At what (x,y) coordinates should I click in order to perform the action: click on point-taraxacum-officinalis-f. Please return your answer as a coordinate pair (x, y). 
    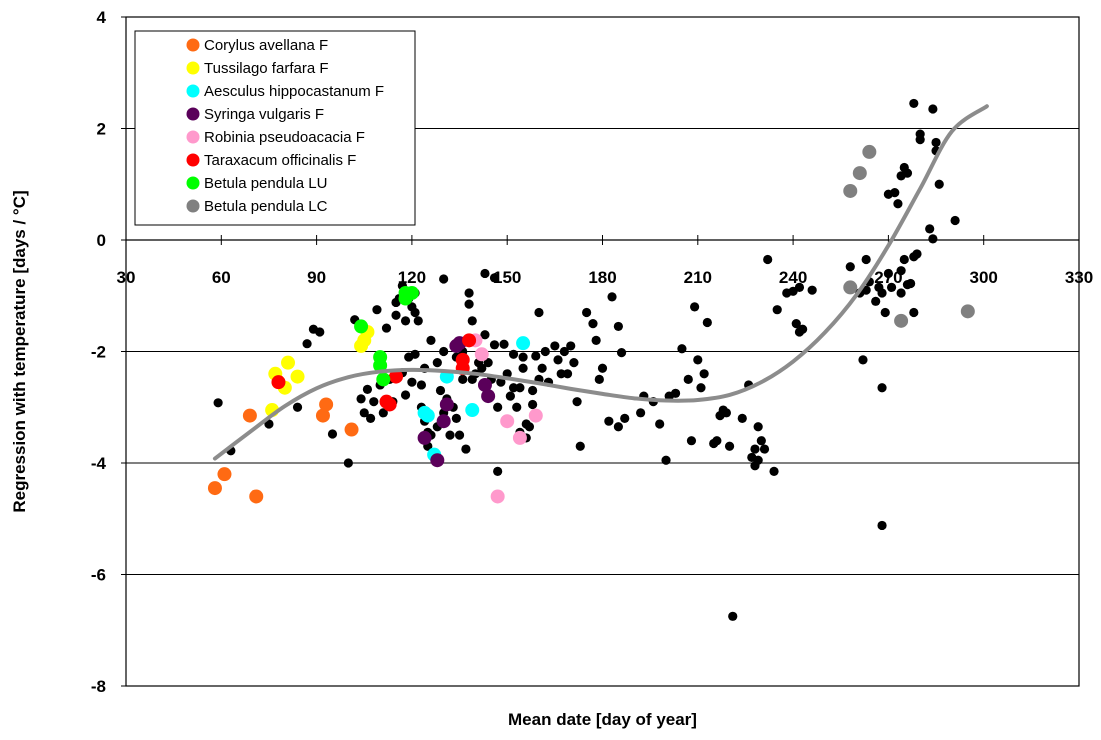
    Looking at the image, I should click on (462, 359).